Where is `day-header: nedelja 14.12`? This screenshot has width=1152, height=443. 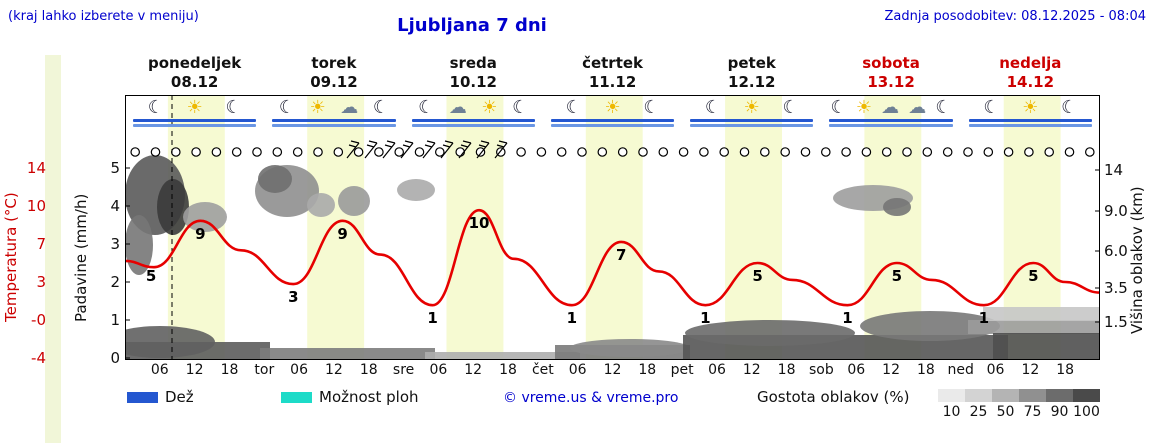 day-header: nedelja 14.12 is located at coordinates (1030, 73).